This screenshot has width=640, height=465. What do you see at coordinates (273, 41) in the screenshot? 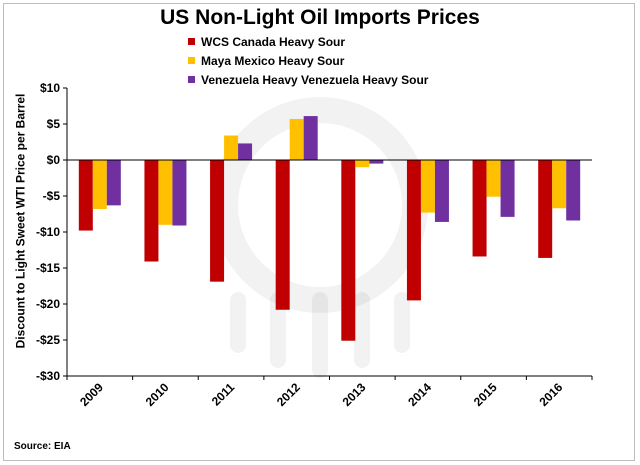
I see `legend-label-wcs: WCS Canada Heavy Sour` at bounding box center [273, 41].